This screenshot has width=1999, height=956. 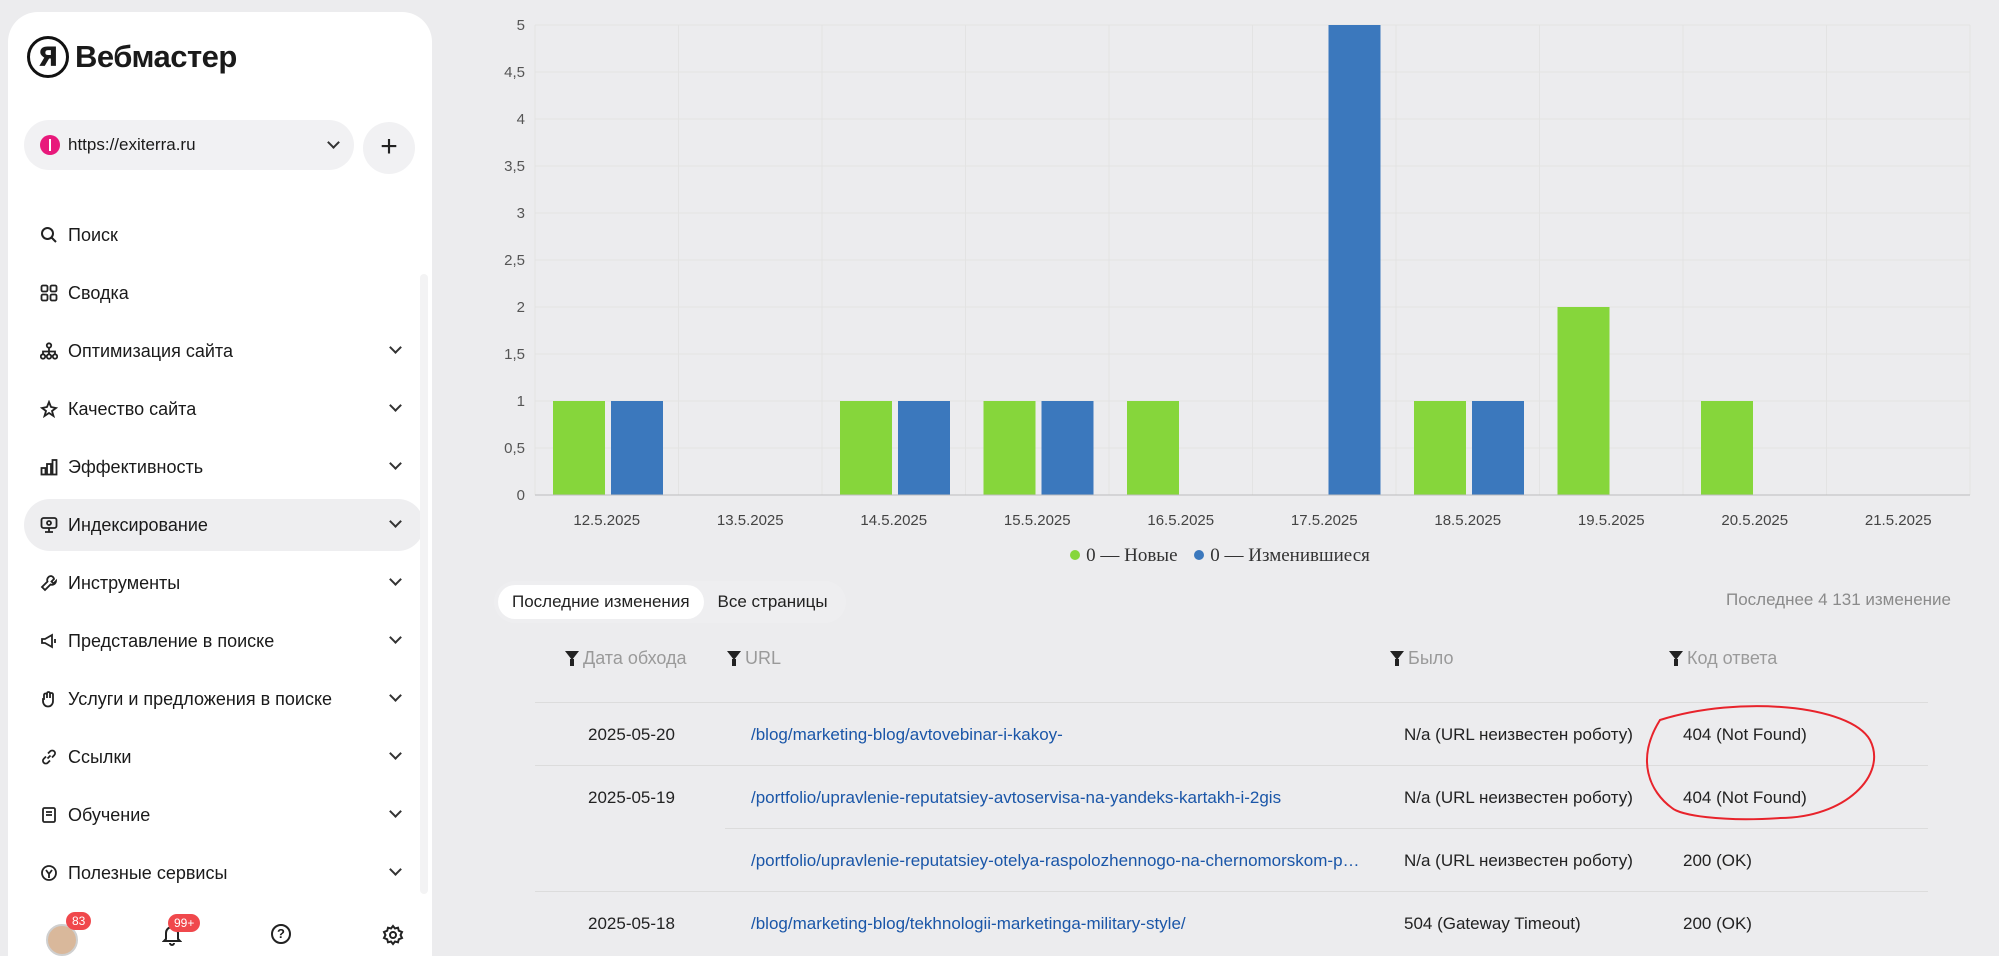 I want to click on site-selector: https://exiterra.ru, so click(x=189, y=145).